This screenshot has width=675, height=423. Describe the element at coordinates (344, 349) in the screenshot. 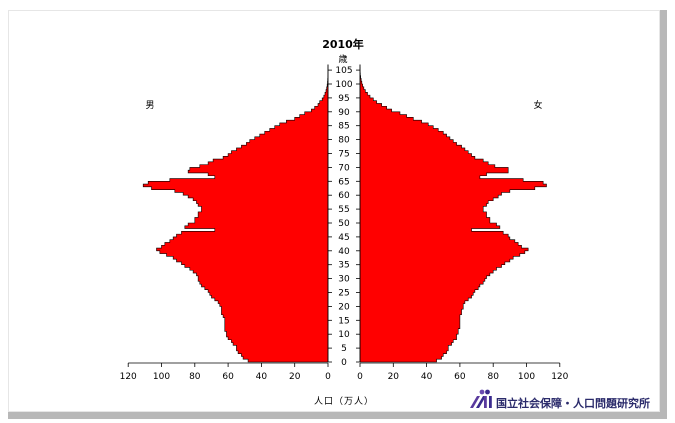

I see `age-tick-label: 5` at that location.